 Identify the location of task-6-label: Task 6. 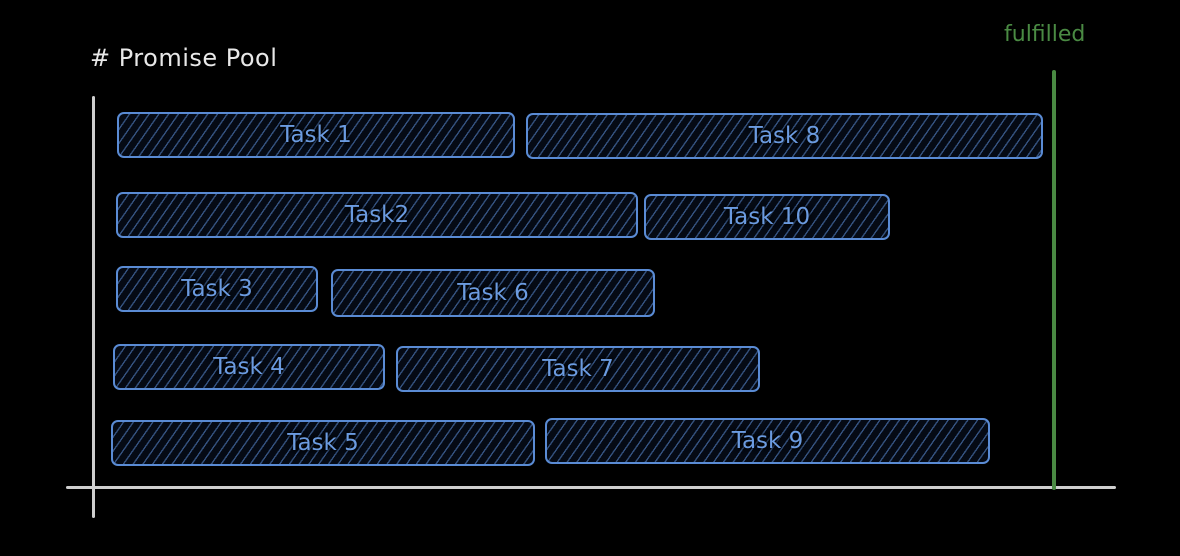
(493, 293).